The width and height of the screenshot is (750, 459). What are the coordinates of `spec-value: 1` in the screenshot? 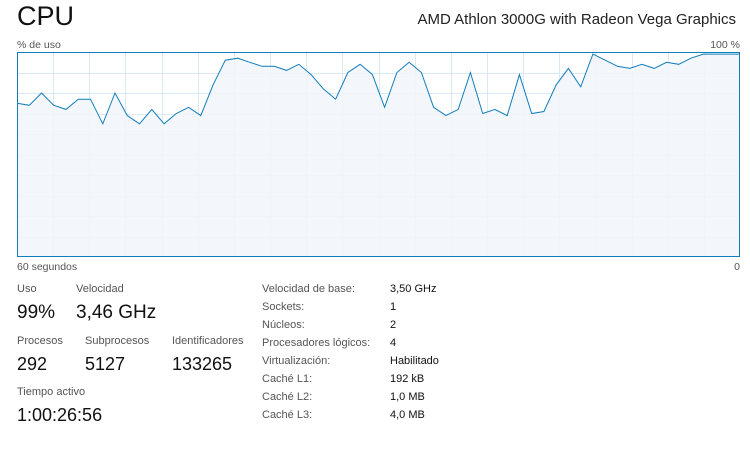 It's located at (393, 307).